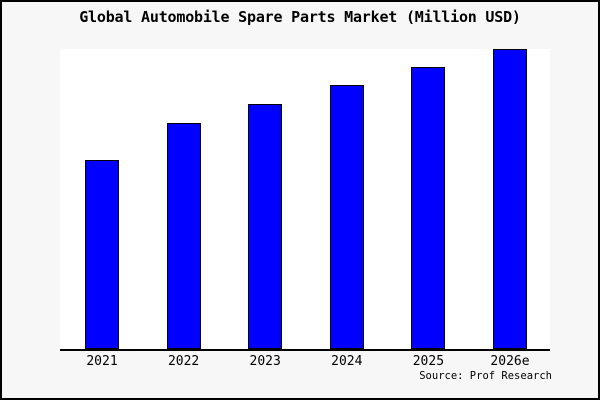  What do you see at coordinates (428, 208) in the screenshot?
I see `bar-2025` at bounding box center [428, 208].